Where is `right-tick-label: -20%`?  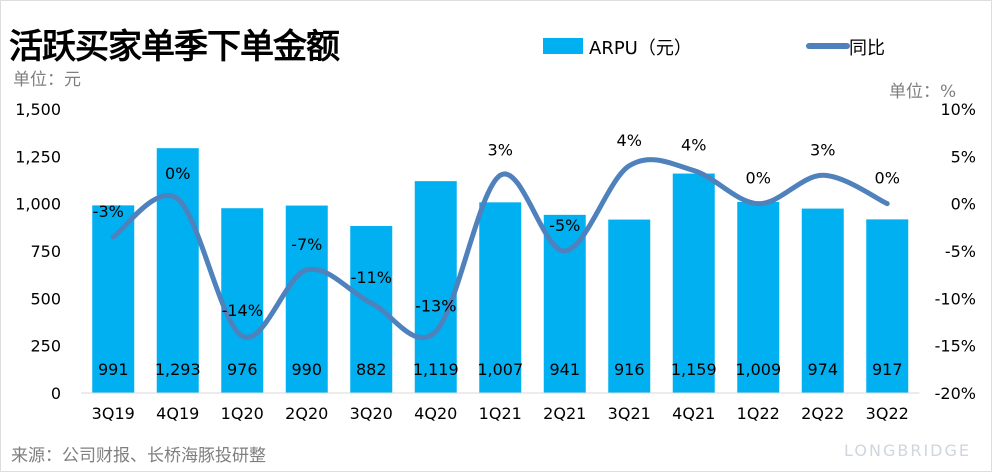 right-tick-label: -20% is located at coordinates (955, 393).